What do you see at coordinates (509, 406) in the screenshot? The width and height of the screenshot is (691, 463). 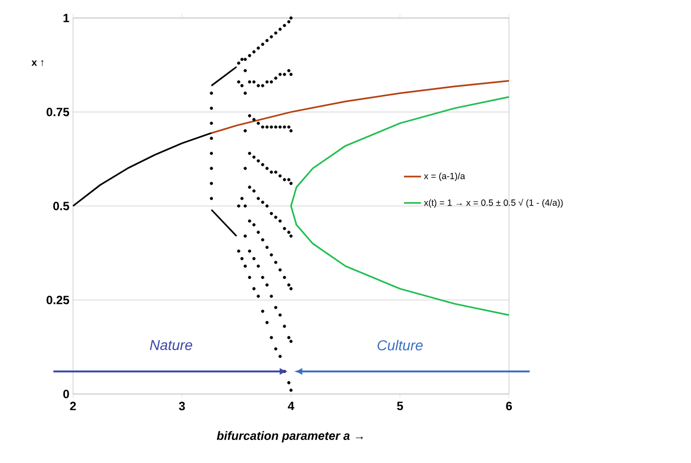 I see `x-tick-label: 6` at bounding box center [509, 406].